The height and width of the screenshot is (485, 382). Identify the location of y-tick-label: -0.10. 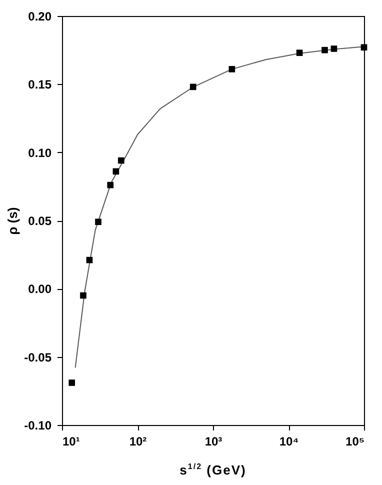
(38, 425).